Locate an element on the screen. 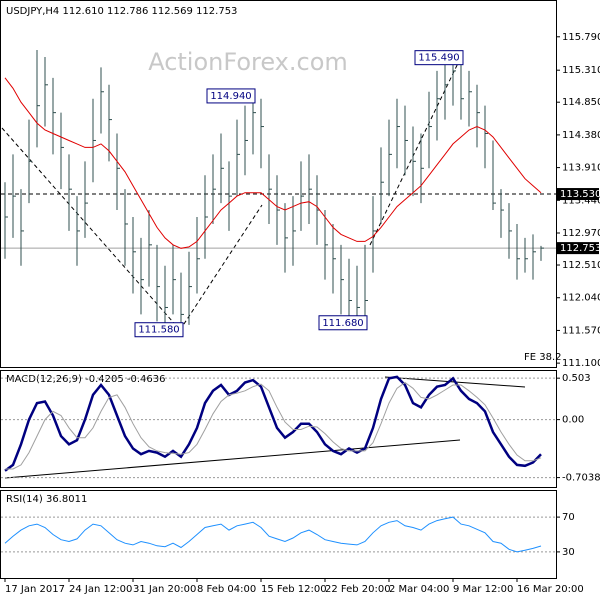 This screenshot has height=600, width=600. macd-title: MACD(12,26,9) -0.4205 -0.4636 is located at coordinates (86, 379).